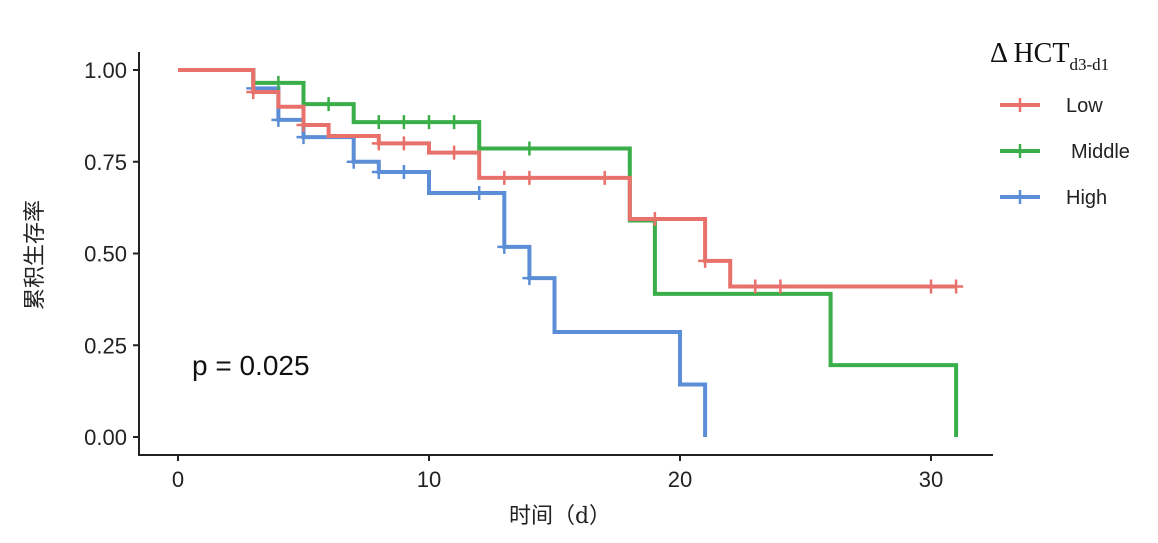 This screenshot has width=1158, height=543. I want to click on y-axis-label: 累积生存率, so click(35, 255).